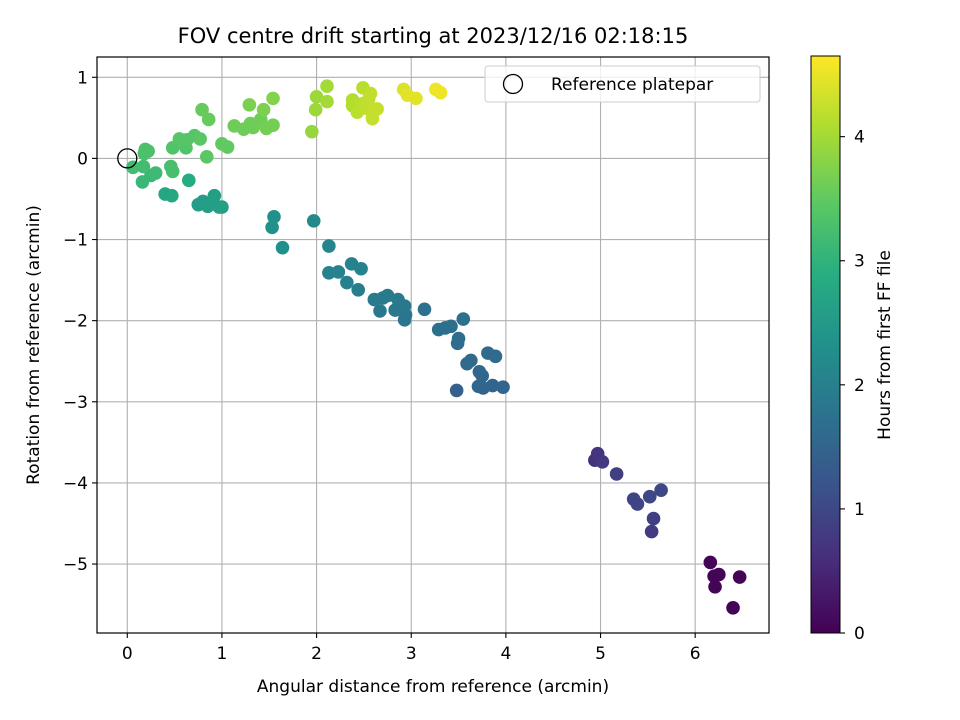  What do you see at coordinates (75, 484) in the screenshot?
I see `y-tick-label: −4` at bounding box center [75, 484].